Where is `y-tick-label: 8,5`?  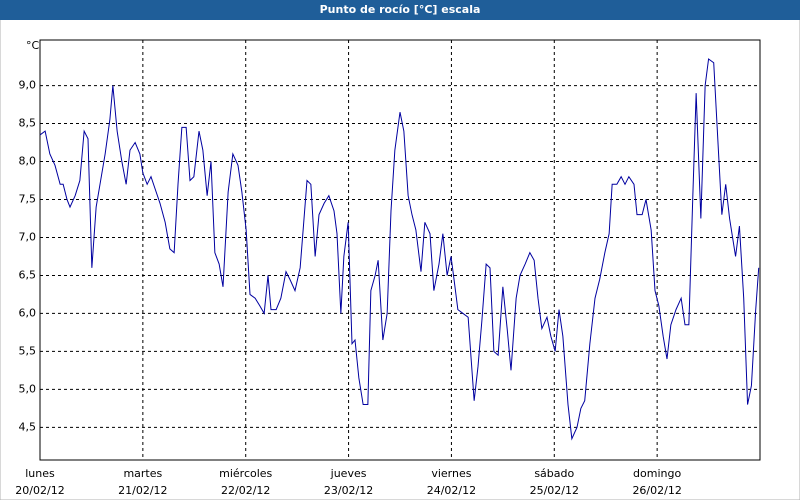
y-tick-label: 8,5 is located at coordinates (28, 123).